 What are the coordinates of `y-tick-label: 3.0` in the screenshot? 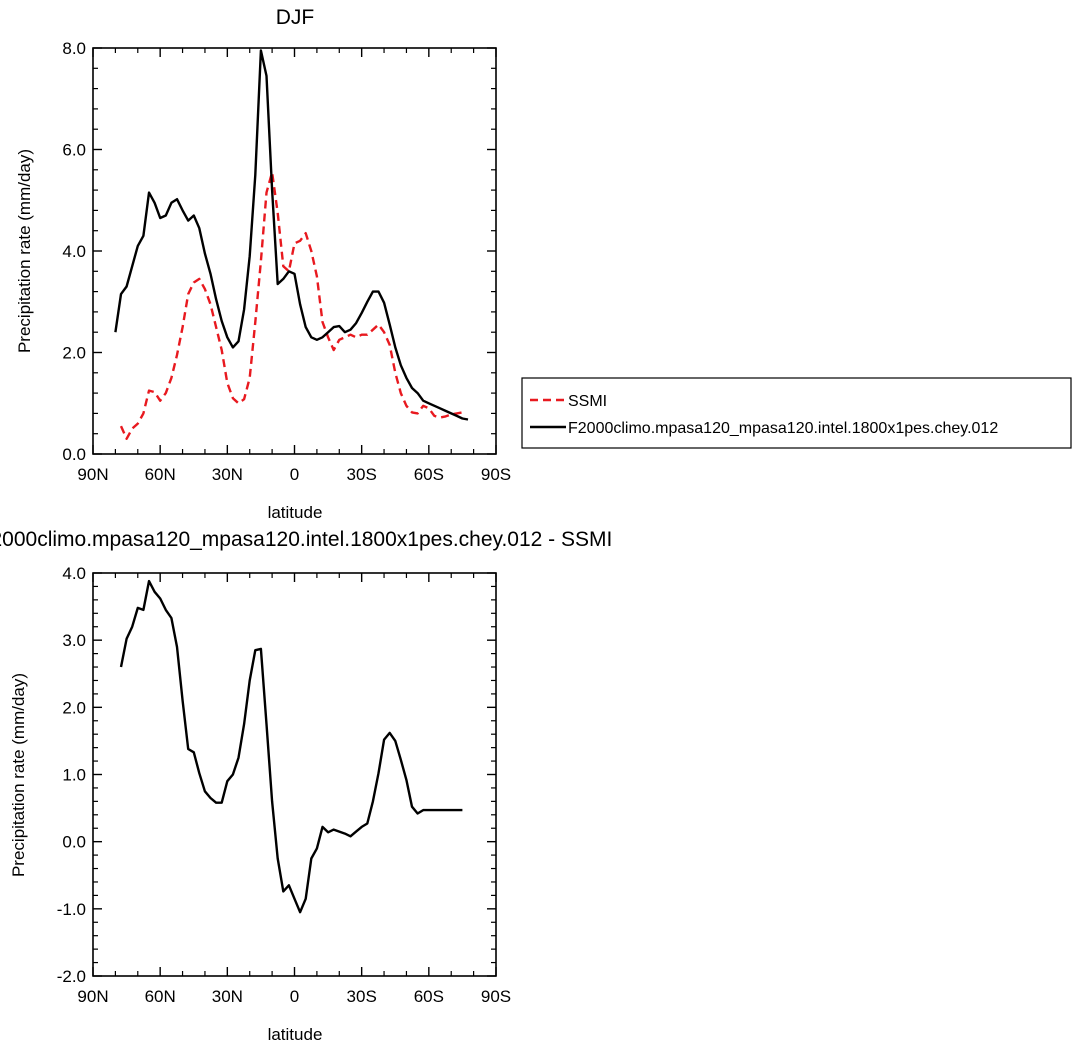 It's located at (74, 640).